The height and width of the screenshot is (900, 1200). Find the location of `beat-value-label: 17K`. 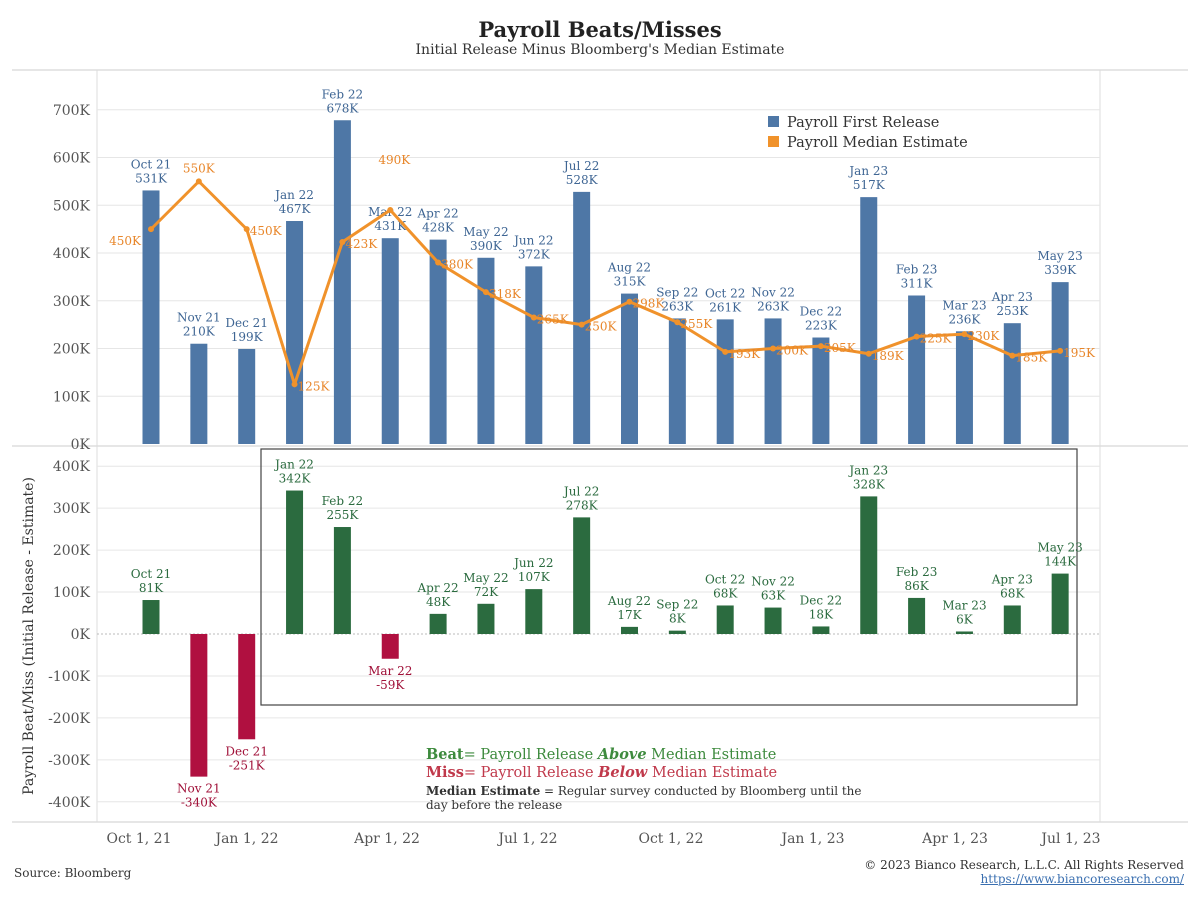

beat-value-label: 17K is located at coordinates (629, 615).